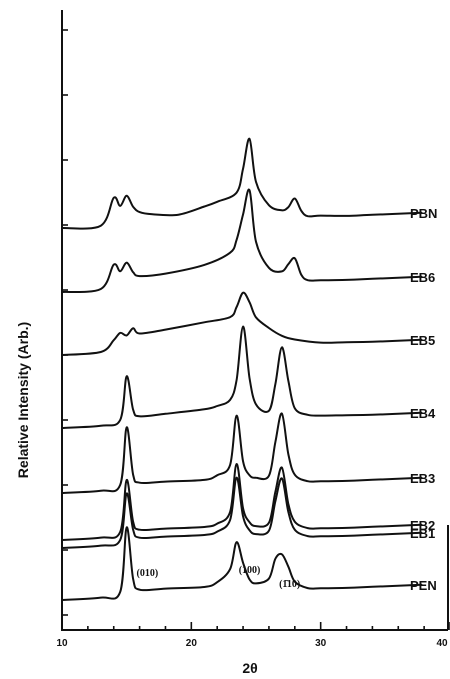 The width and height of the screenshot is (450, 679). I want to click on x-tick-label: 20, so click(192, 643).